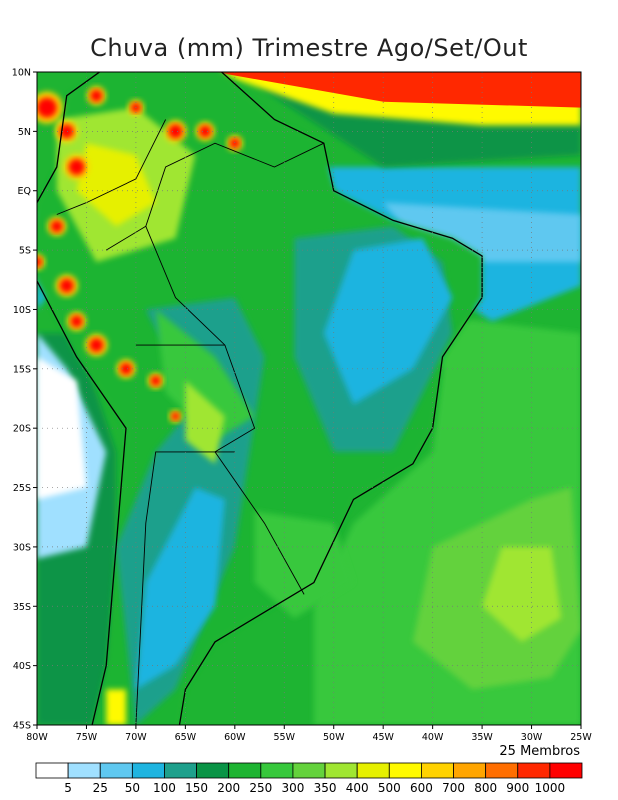  Describe the element at coordinates (309, 48) in the screenshot. I see `map-title: Chuva (mm) Trimestre Ago/Set/Out` at that location.